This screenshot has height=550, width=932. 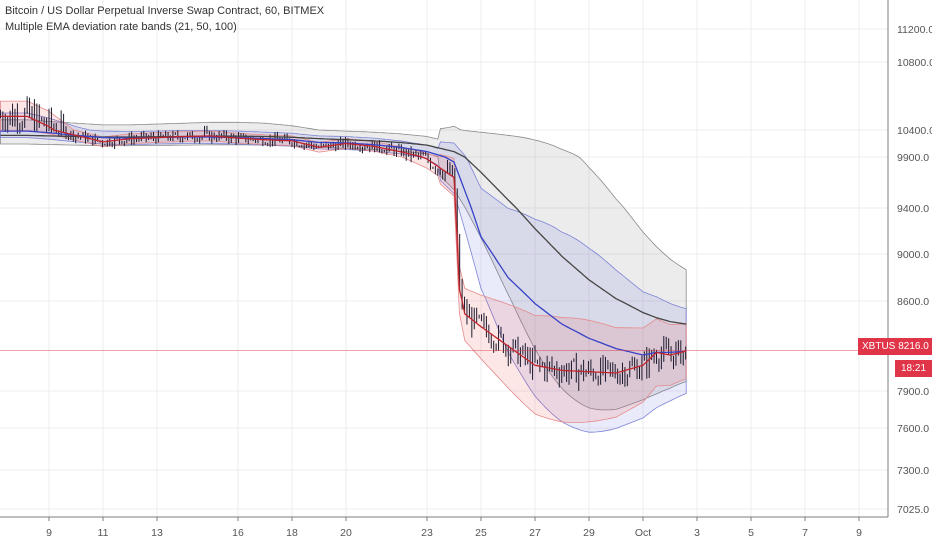 What do you see at coordinates (914, 131) in the screenshot?
I see `y-tick-label: 10400.0` at bounding box center [914, 131].